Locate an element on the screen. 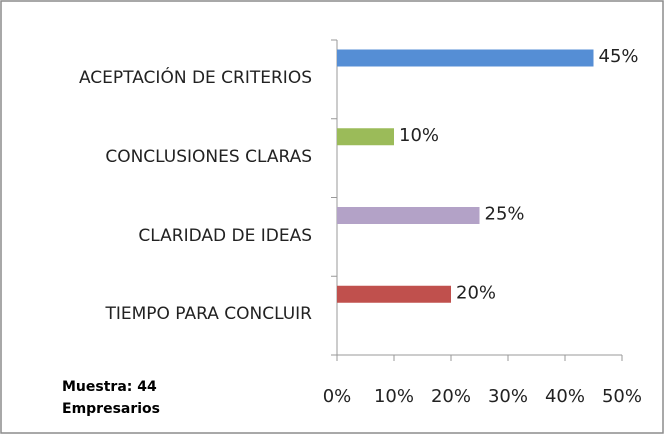 The height and width of the screenshot is (434, 664). x-tick-label: 0% is located at coordinates (337, 396).